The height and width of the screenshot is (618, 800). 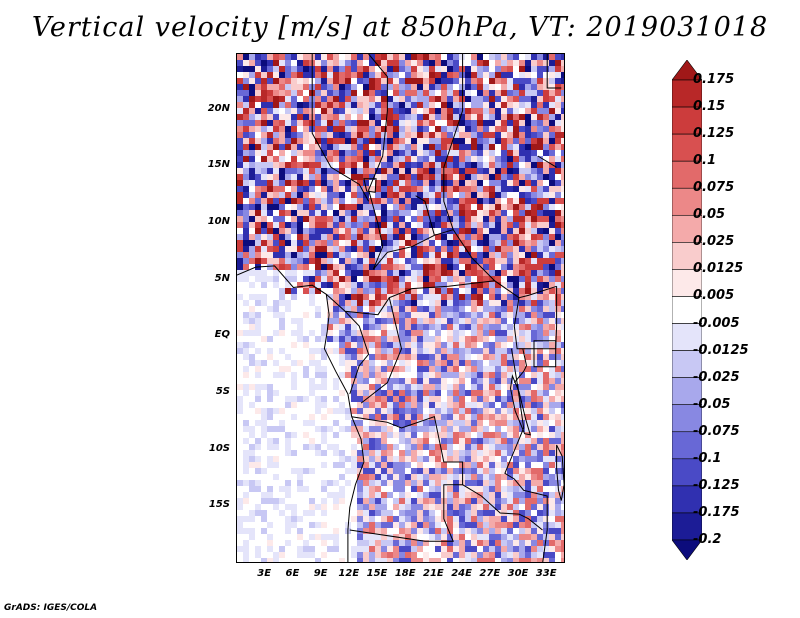 What do you see at coordinates (716, 485) in the screenshot?
I see `colorbar-tick-label: -0.125` at bounding box center [716, 485].